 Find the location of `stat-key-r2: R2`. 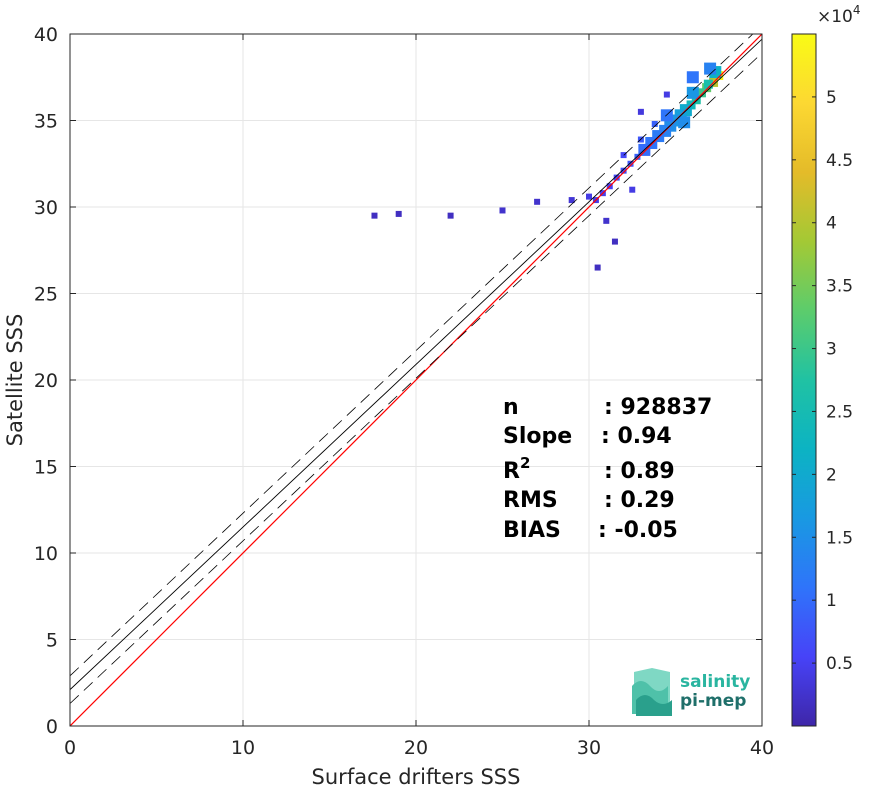

stat-key-r2: R2 is located at coordinates (516, 469).